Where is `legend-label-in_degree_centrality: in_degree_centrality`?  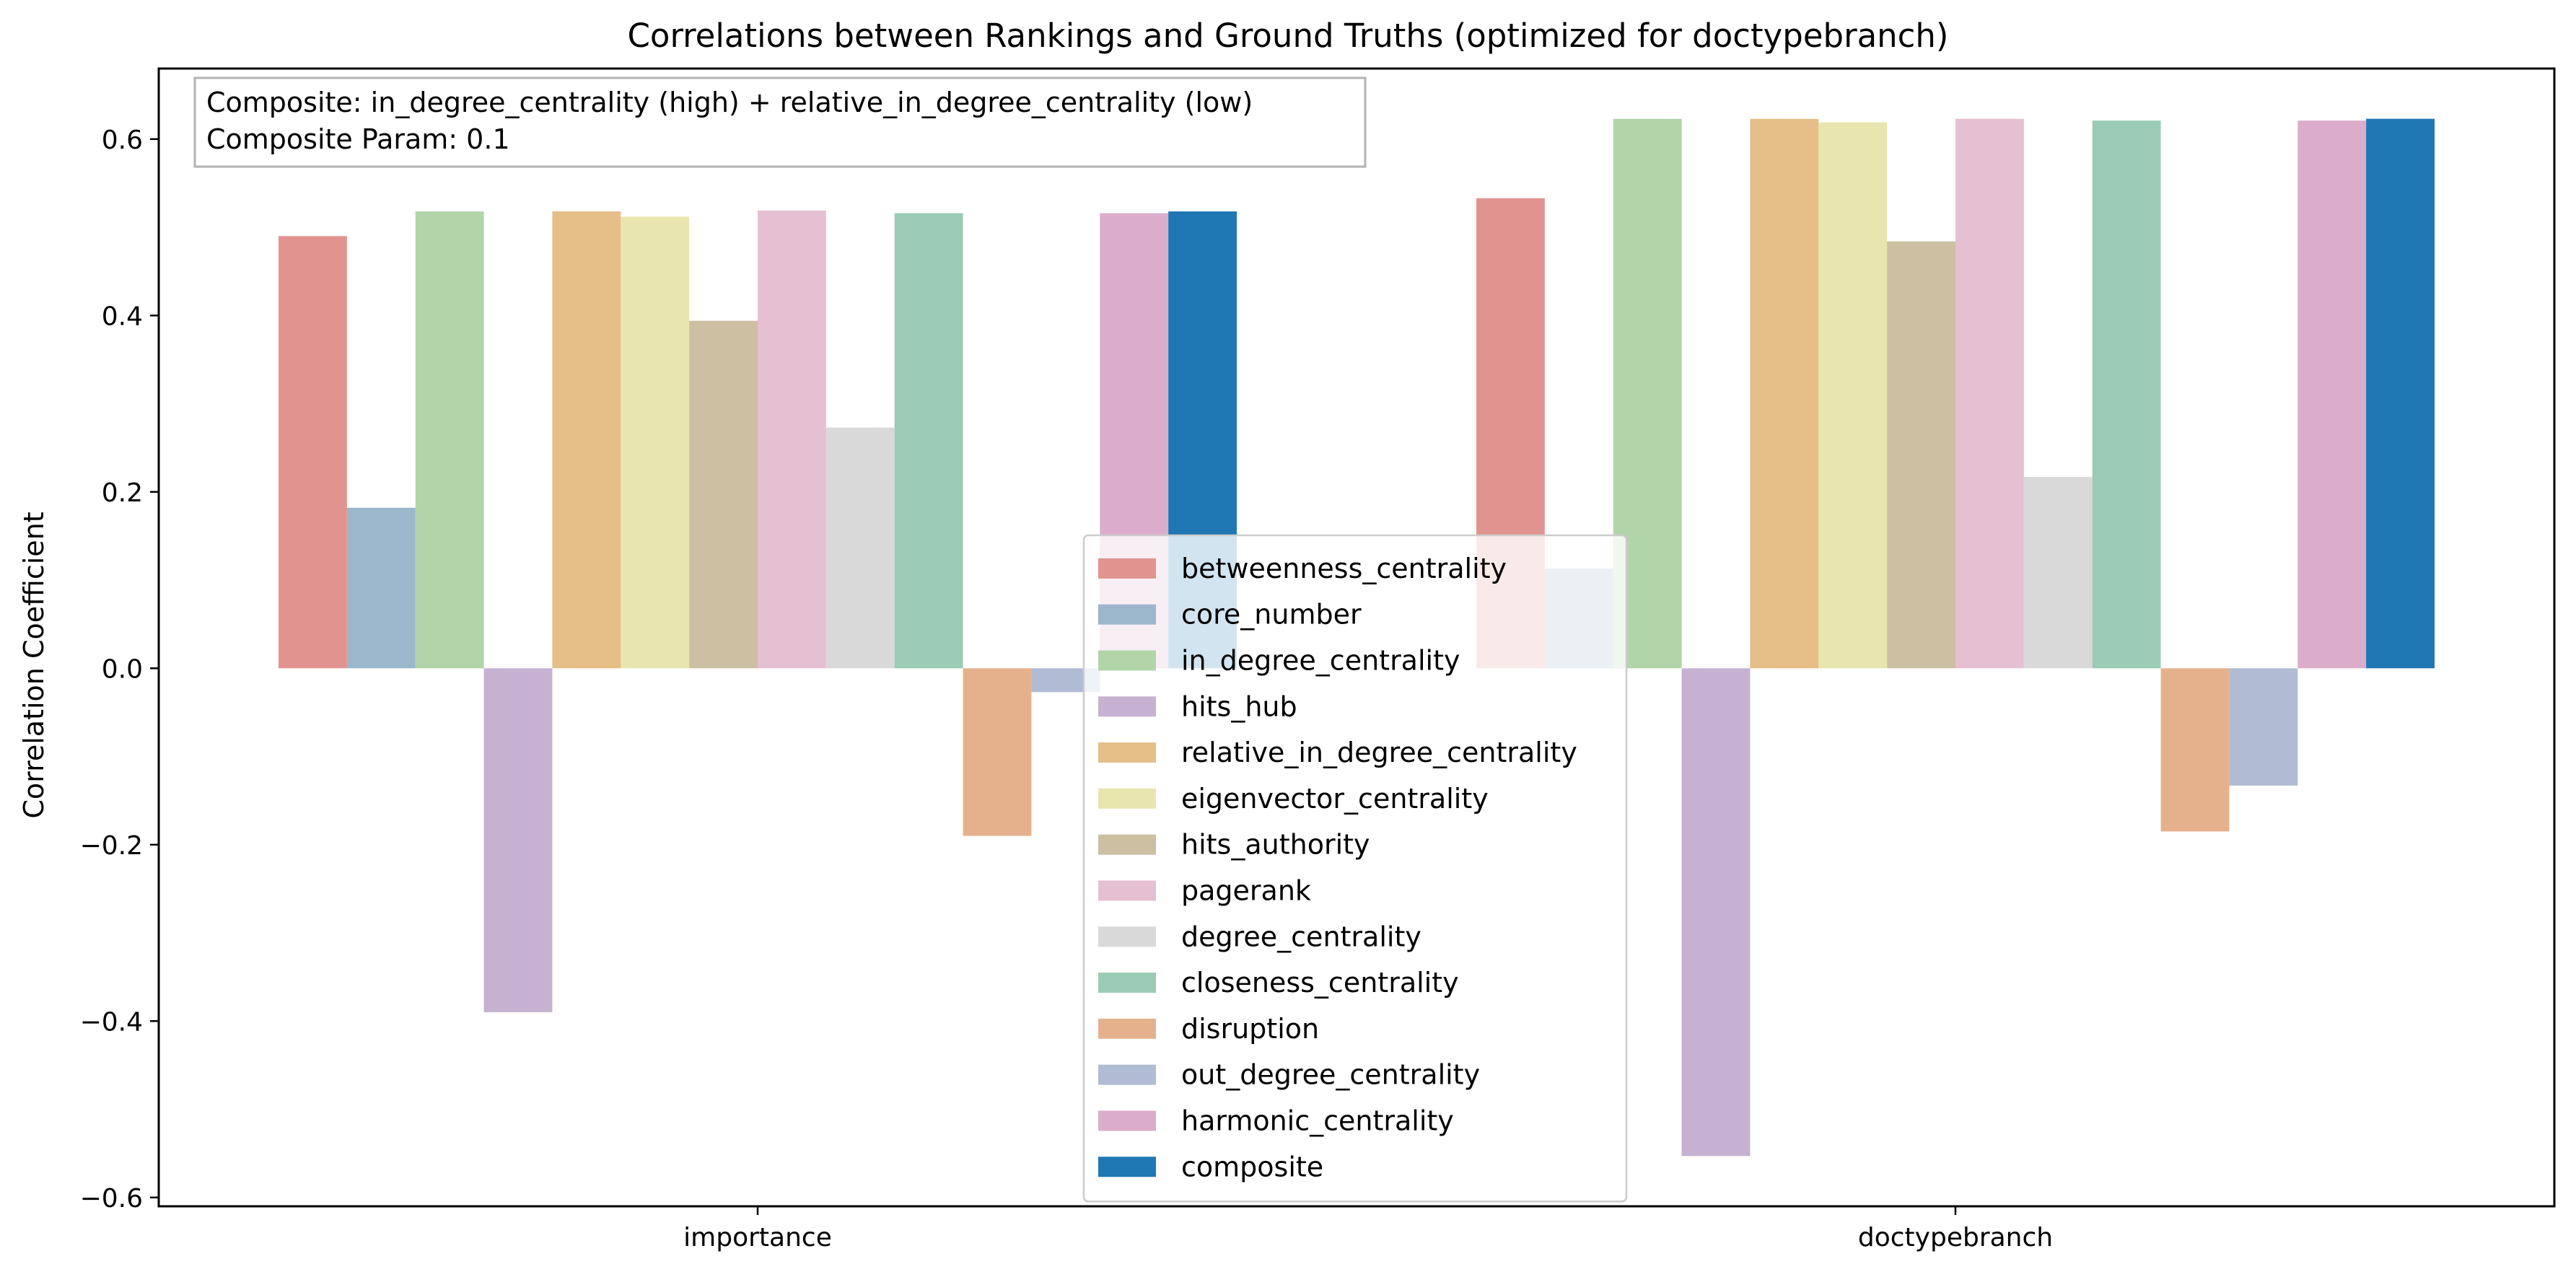 legend-label-in_degree_centrality: in_degree_centrality is located at coordinates (1320, 661).